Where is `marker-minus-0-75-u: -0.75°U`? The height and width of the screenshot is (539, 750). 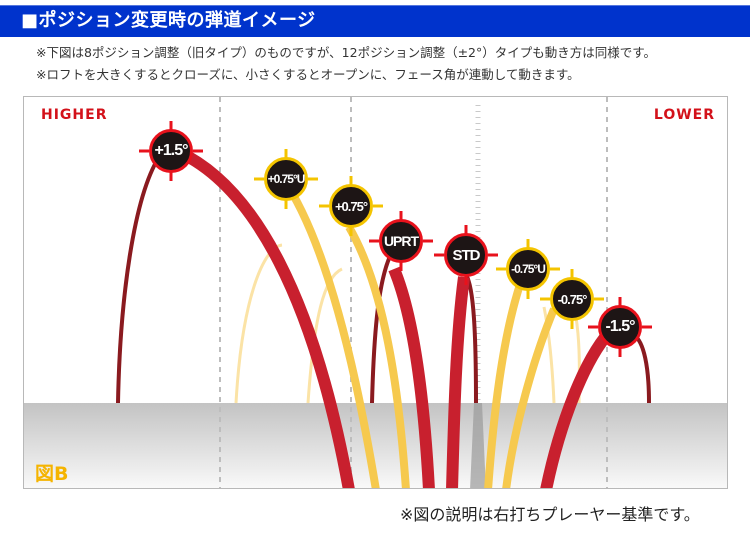 marker-minus-0-75-u: -0.75°U is located at coordinates (528, 269).